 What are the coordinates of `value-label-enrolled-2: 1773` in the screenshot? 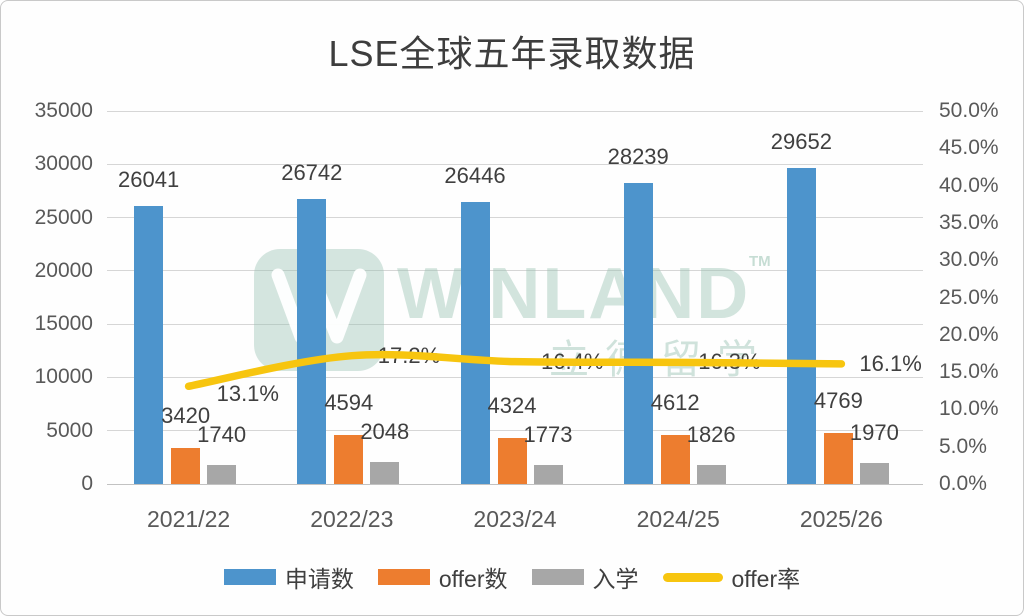 It's located at (548, 435).